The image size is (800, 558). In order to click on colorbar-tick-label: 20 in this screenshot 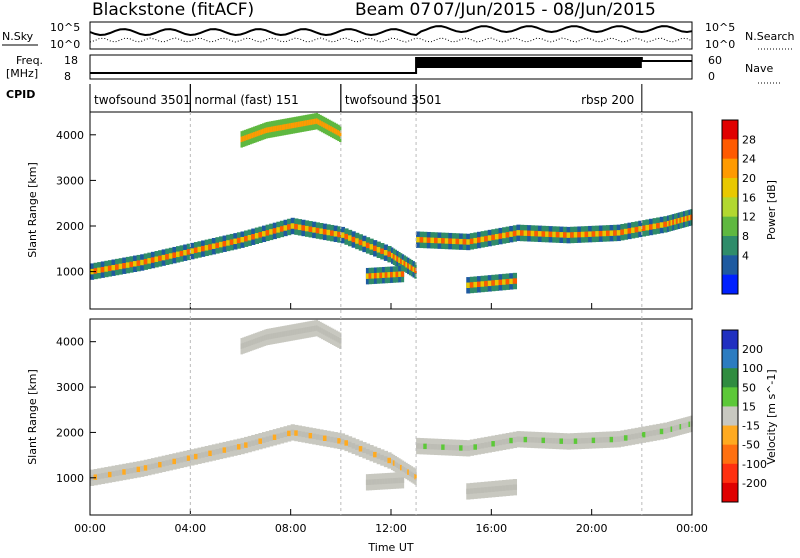, I will do `click(749, 178)`.